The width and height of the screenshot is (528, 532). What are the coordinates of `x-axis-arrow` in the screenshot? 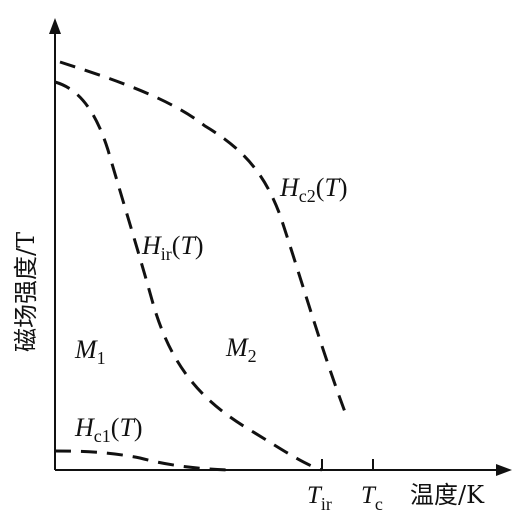 It's located at (504, 470).